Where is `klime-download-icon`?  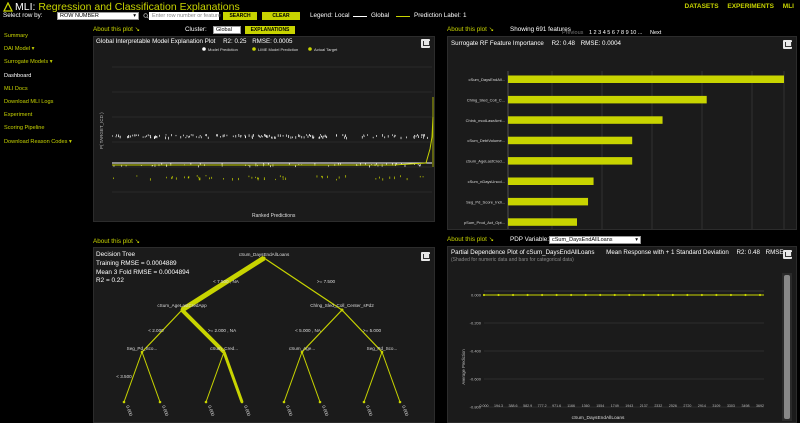 klime-download-icon is located at coordinates (425, 43).